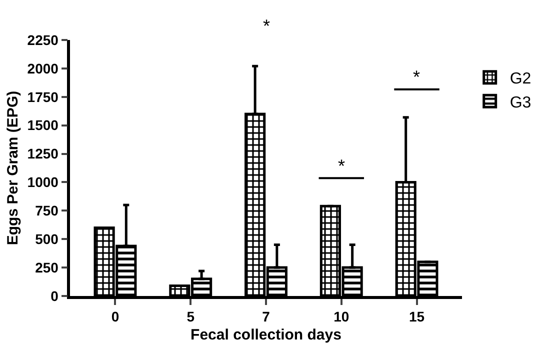 Image resolution: width=557 pixels, height=344 pixels. I want to click on x-tick-label: 5, so click(190, 316).